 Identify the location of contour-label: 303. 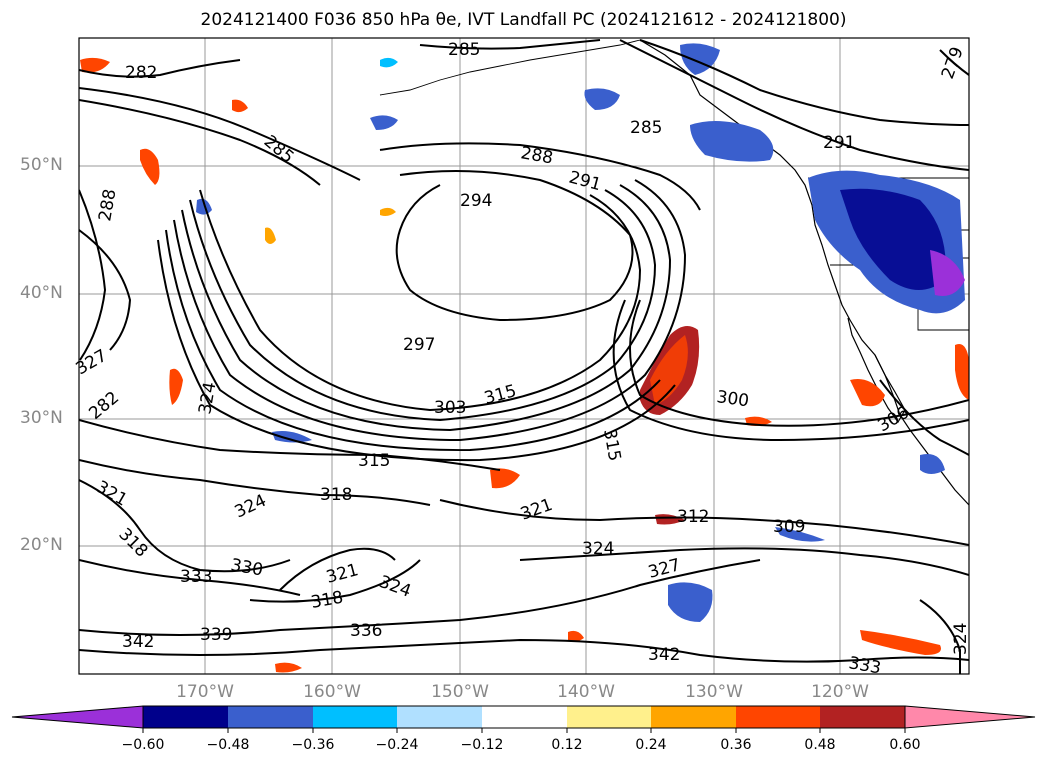
(450, 408).